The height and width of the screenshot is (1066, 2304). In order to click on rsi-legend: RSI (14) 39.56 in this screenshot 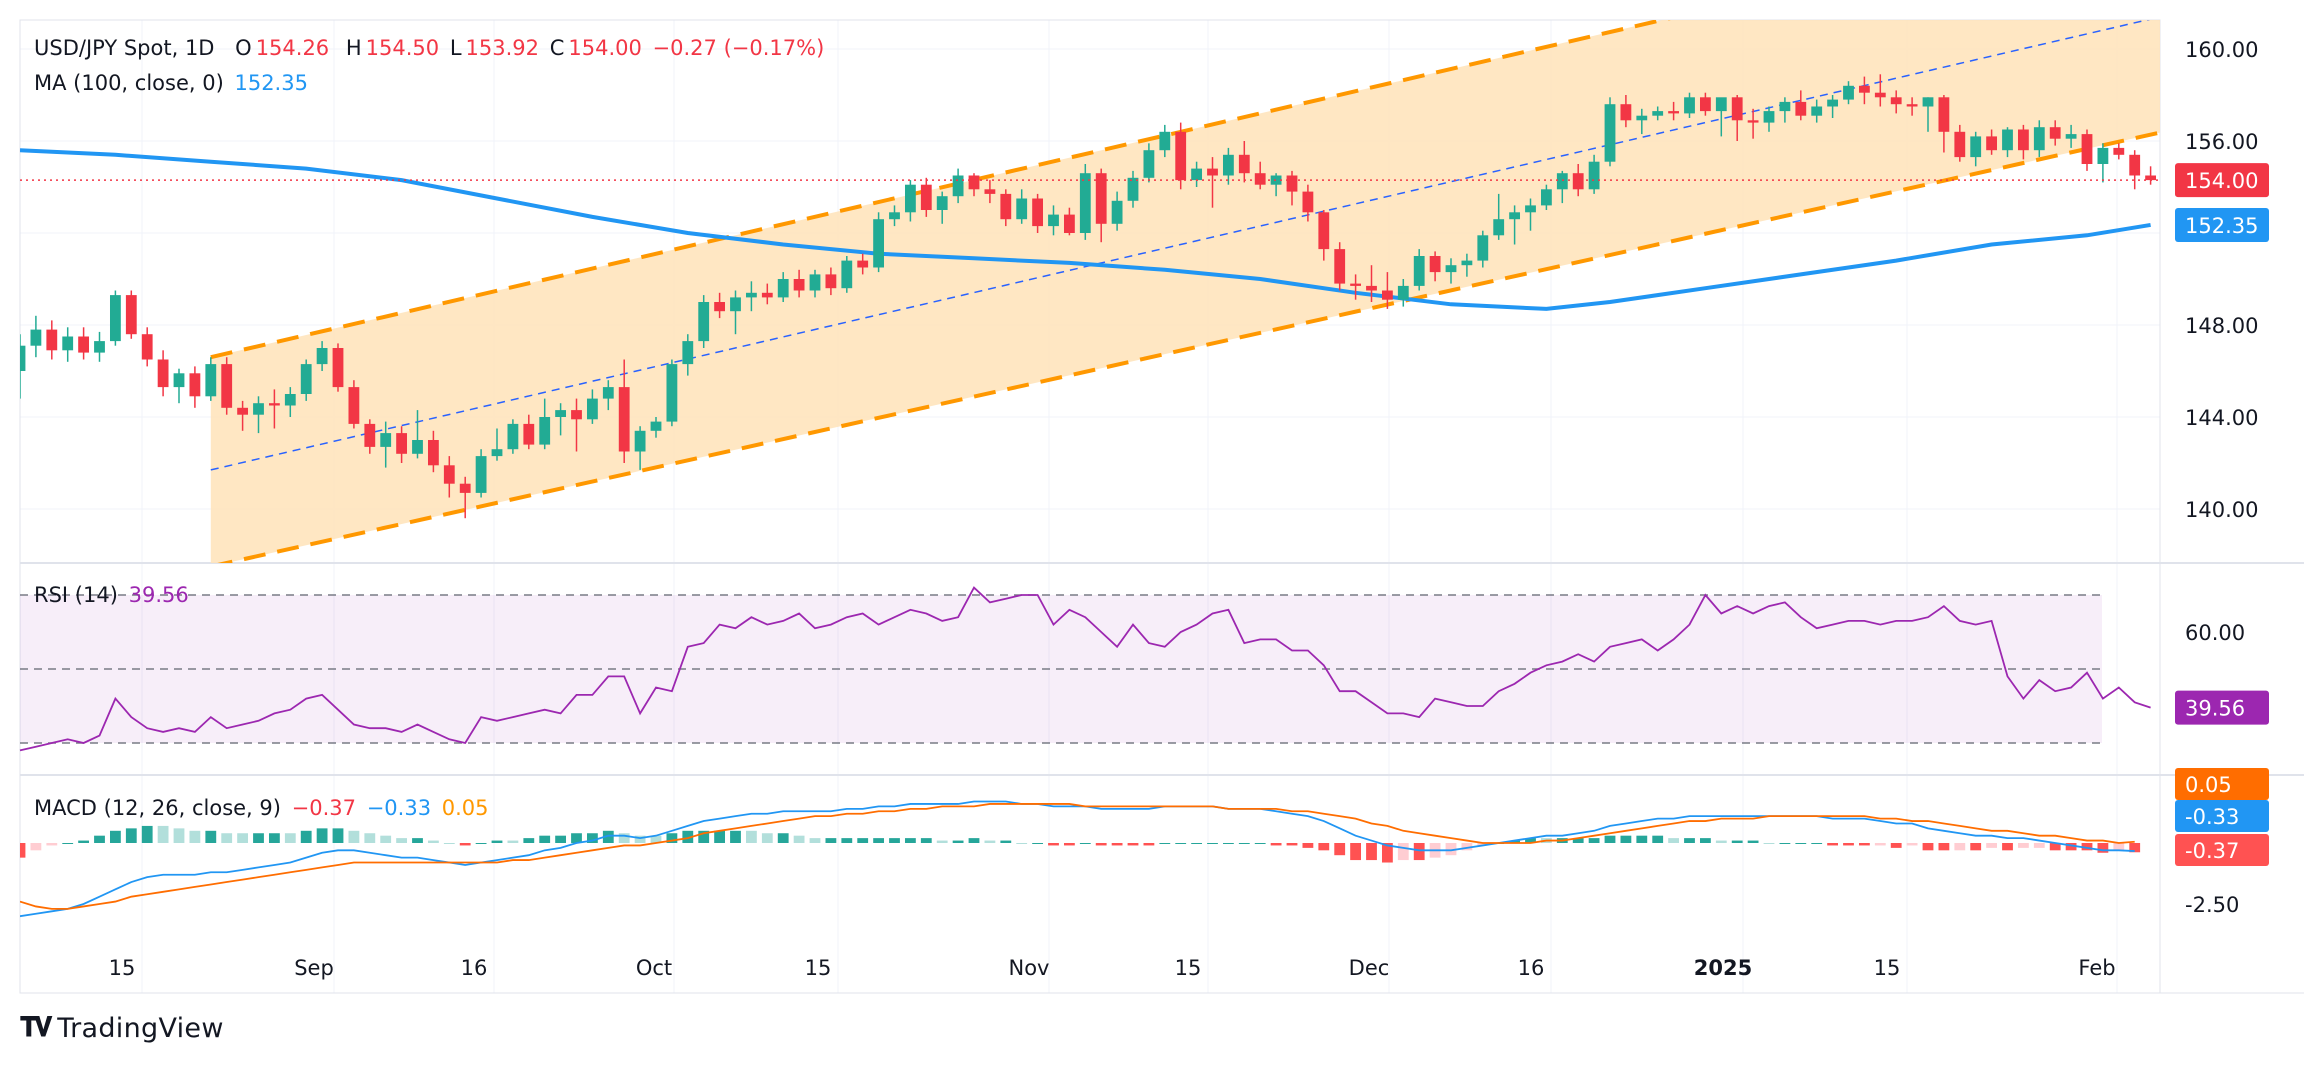, I will do `click(113, 595)`.